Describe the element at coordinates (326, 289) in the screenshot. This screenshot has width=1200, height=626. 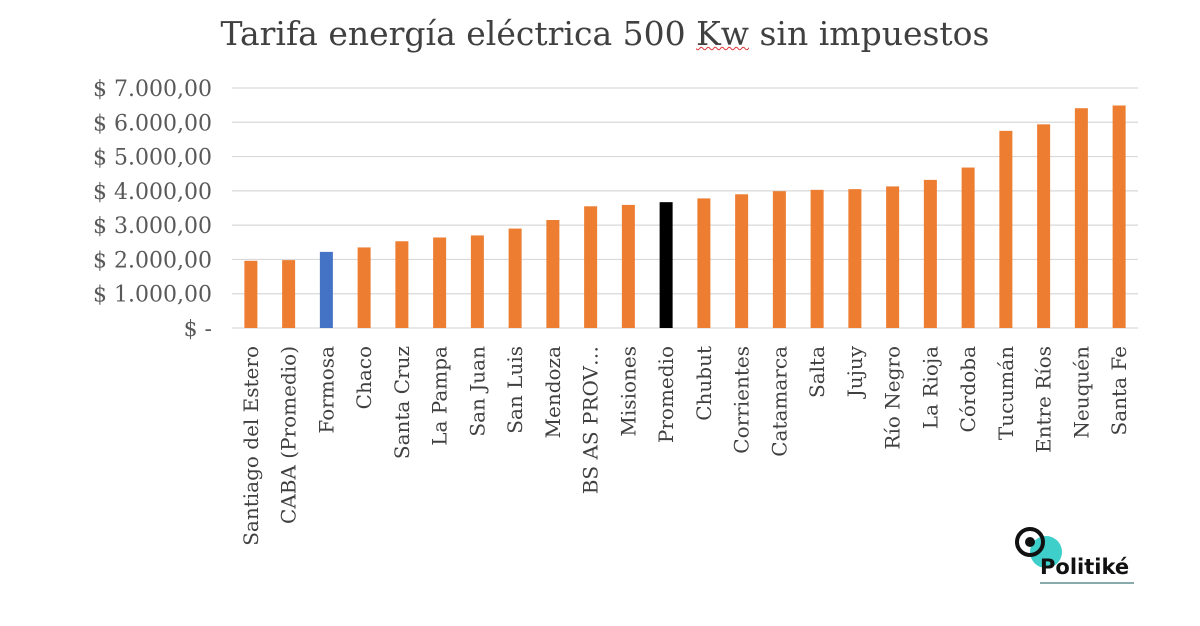
I see `bar-formosa` at that location.